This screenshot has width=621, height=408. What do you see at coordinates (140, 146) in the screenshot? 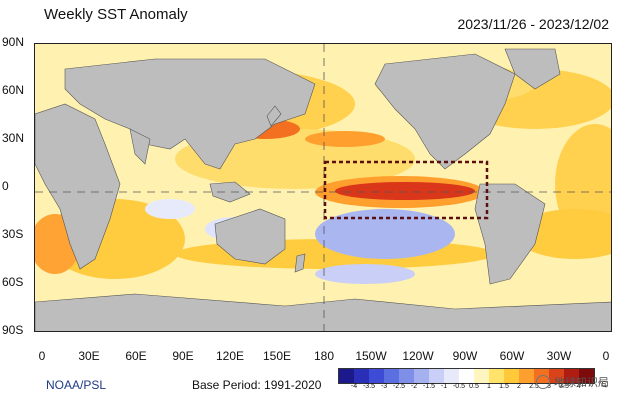
I see `india` at bounding box center [140, 146].